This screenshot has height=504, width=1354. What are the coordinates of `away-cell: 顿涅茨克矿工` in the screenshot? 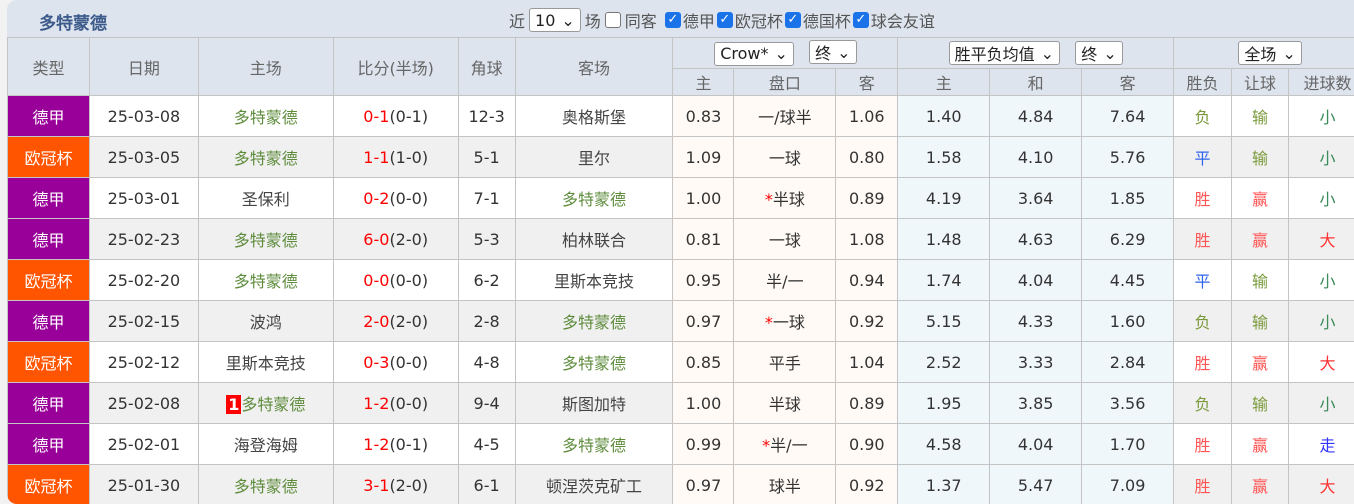 It's located at (594, 484).